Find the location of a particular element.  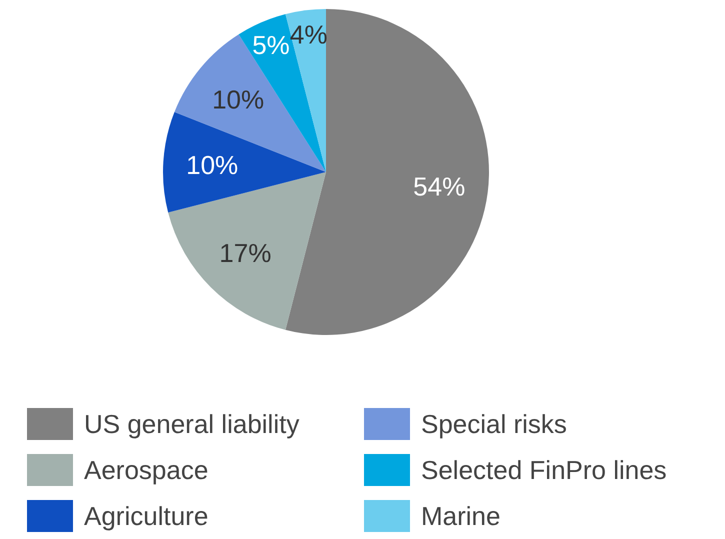

data-label: 54% is located at coordinates (439, 186).